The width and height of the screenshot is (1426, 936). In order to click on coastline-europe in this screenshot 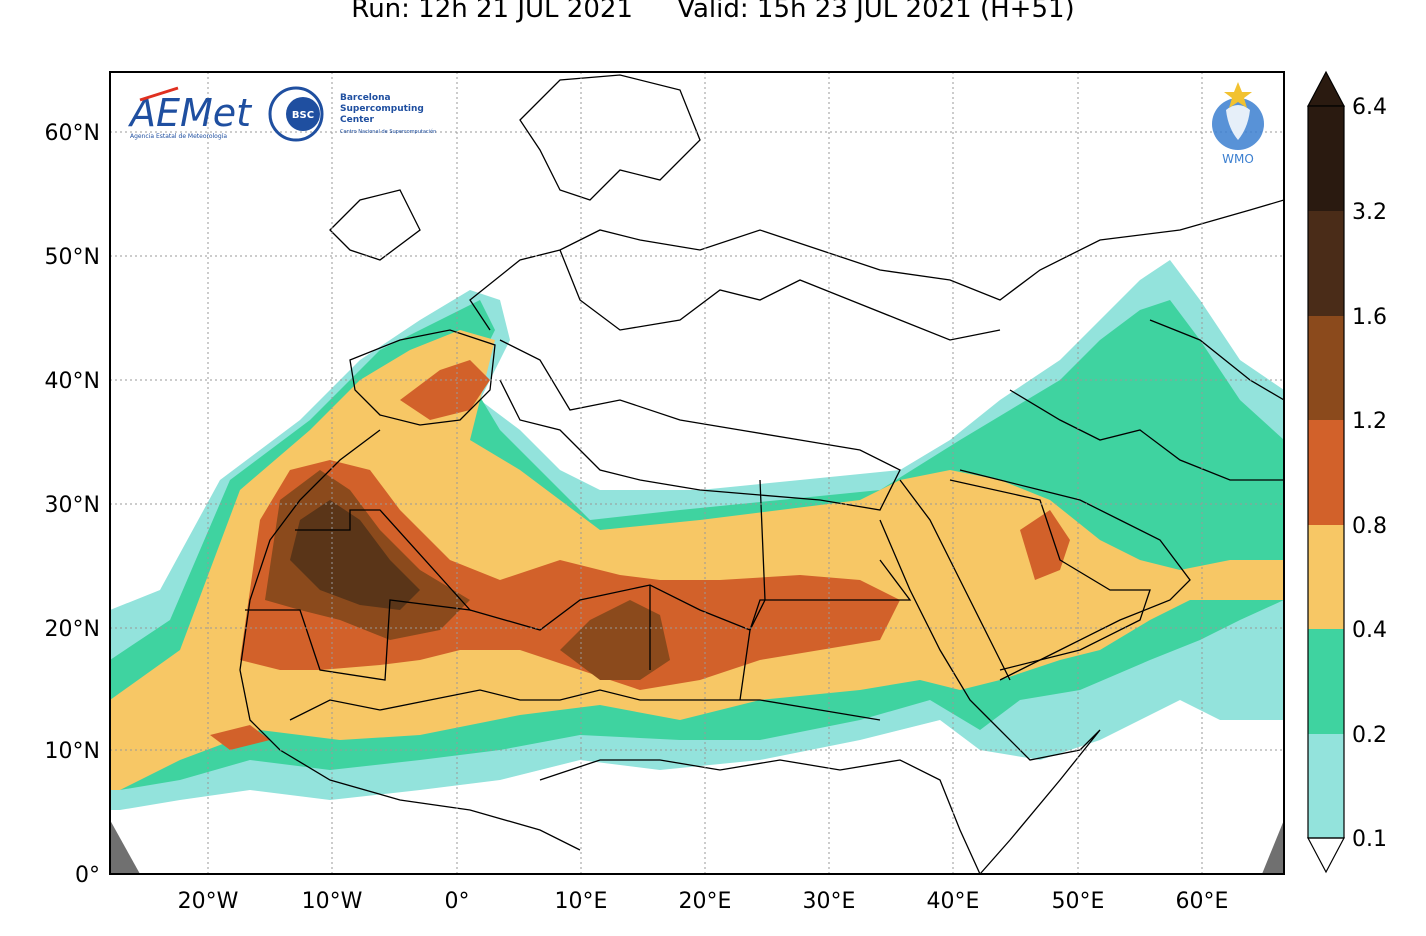, I will do `click(806, 260)`.